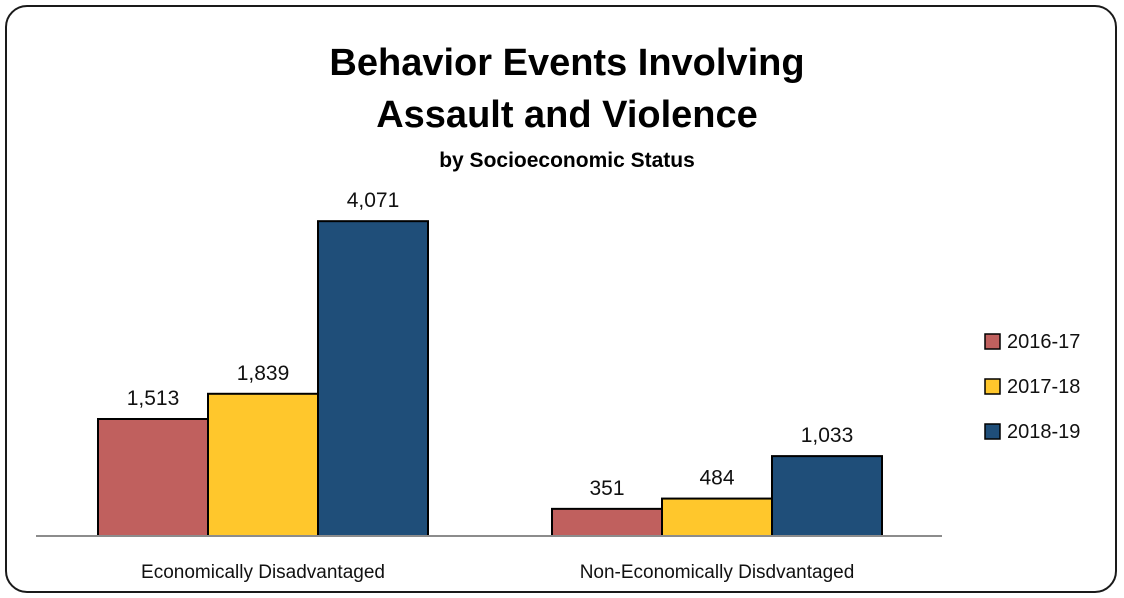  Describe the element at coordinates (1043, 342) in the screenshot. I see `legend-label-2016-17: 2016-17` at that location.